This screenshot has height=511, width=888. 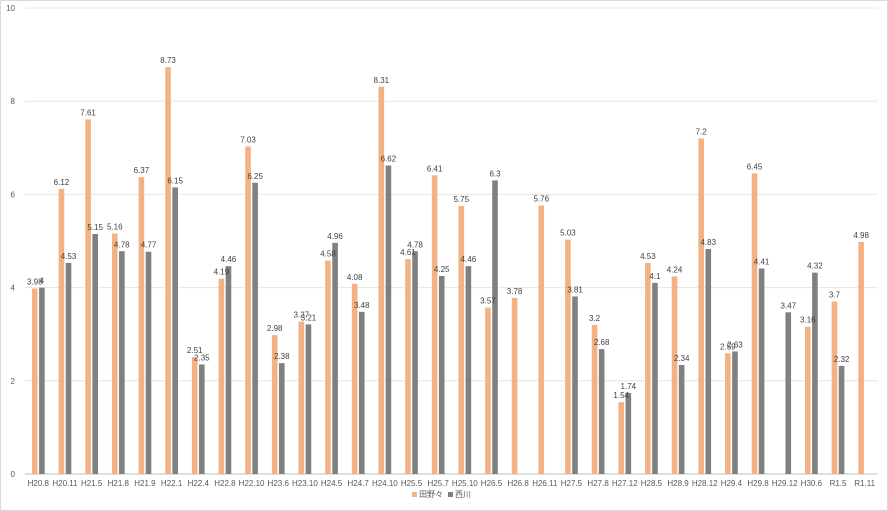 I want to click on data-label: 4.96, so click(x=335, y=236).